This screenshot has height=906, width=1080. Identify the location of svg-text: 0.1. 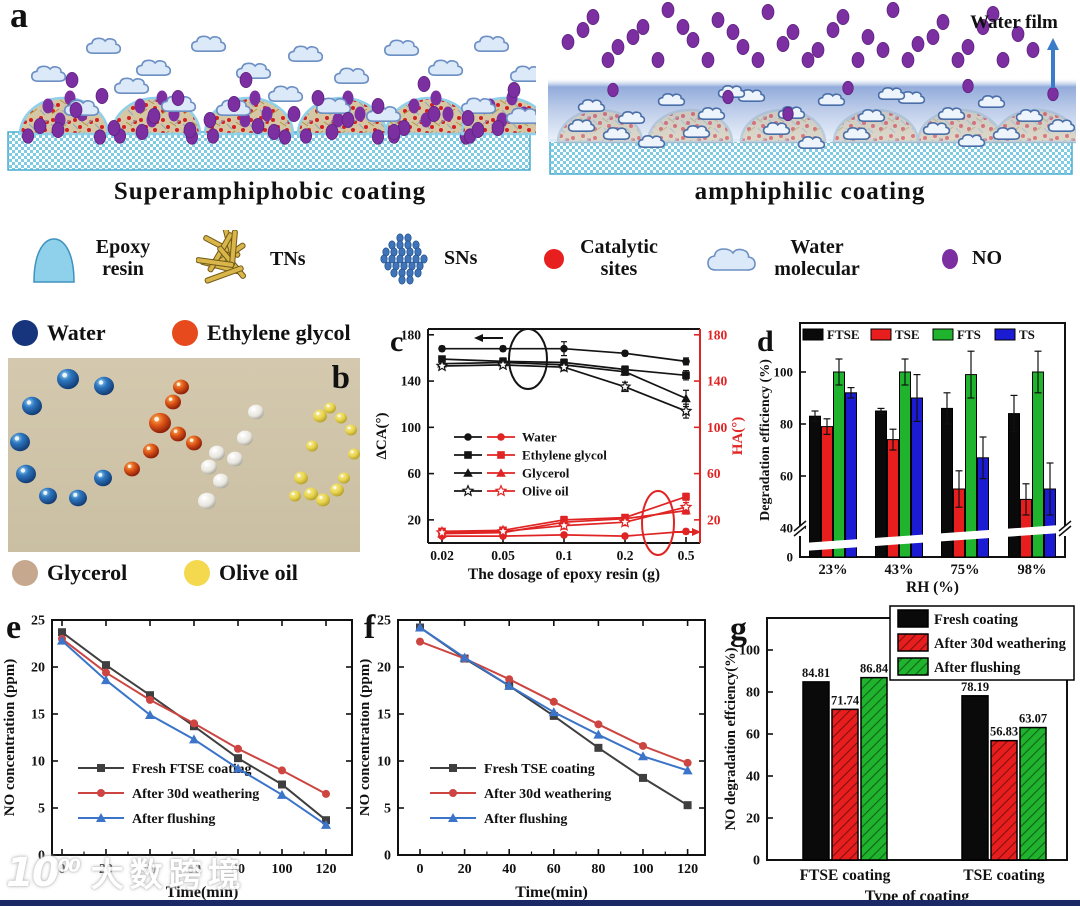
(564, 555).